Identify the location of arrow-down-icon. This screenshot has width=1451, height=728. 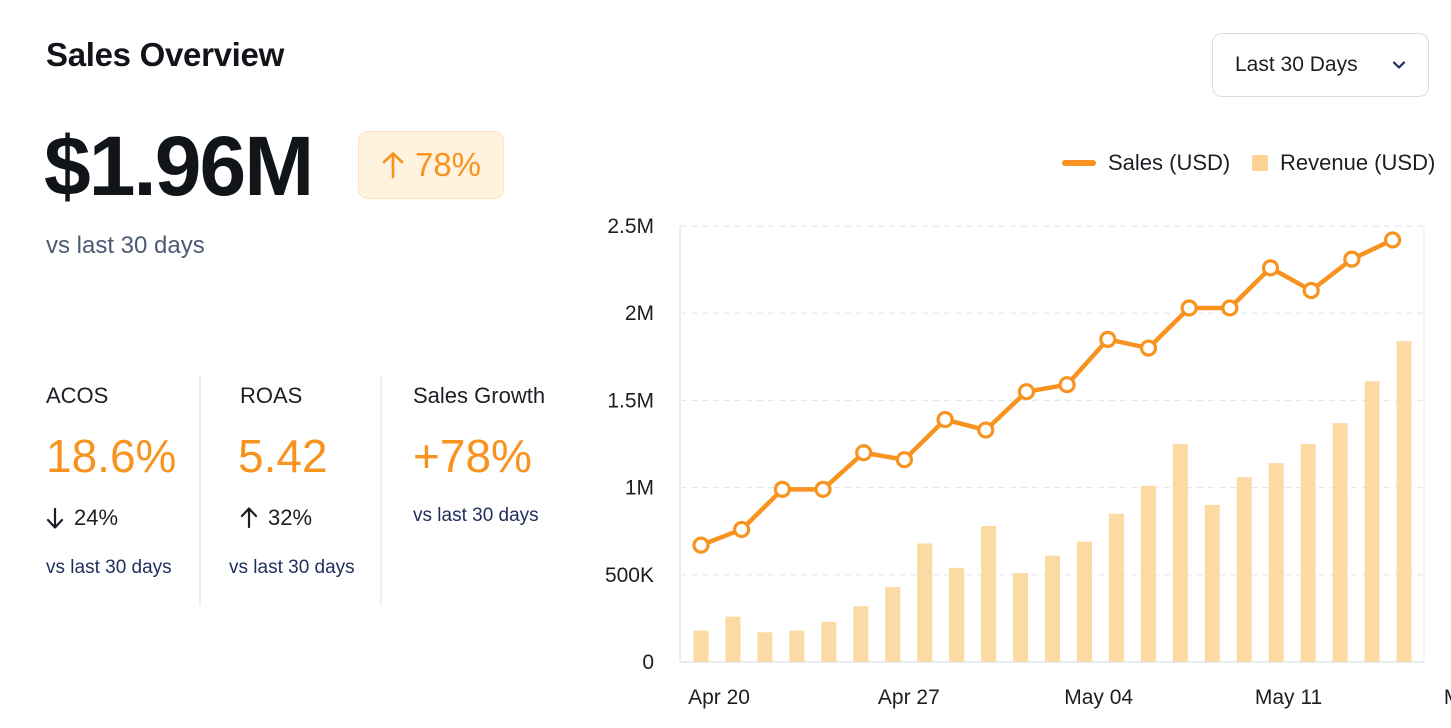
(55, 518).